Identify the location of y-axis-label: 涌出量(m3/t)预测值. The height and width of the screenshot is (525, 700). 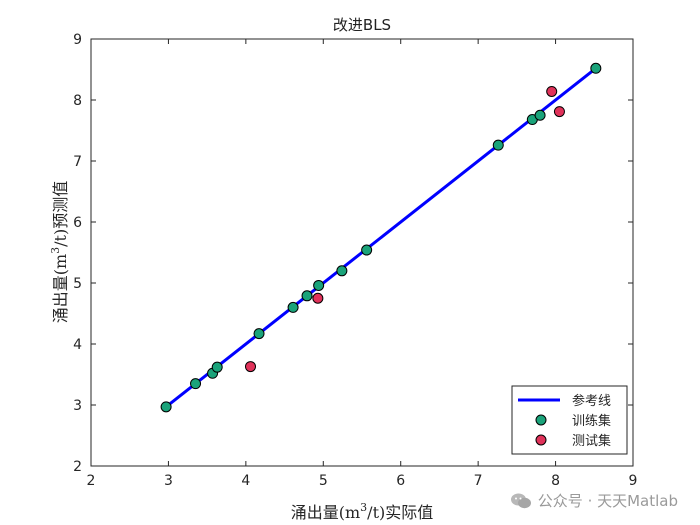
(59, 252).